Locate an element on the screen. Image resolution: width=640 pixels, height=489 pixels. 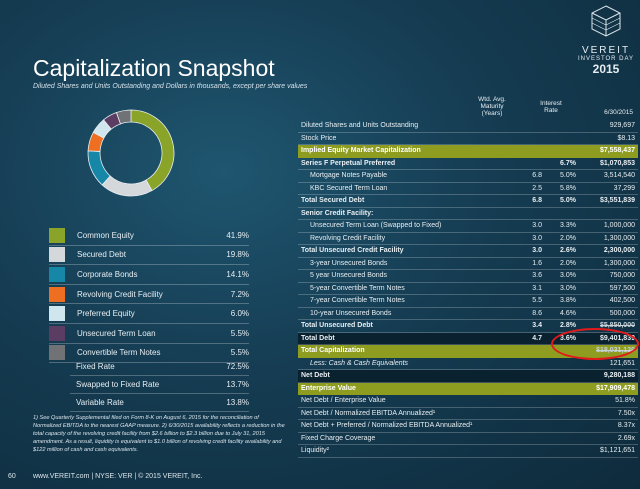
row-value: 3,514,540 is located at coordinates (619, 176).